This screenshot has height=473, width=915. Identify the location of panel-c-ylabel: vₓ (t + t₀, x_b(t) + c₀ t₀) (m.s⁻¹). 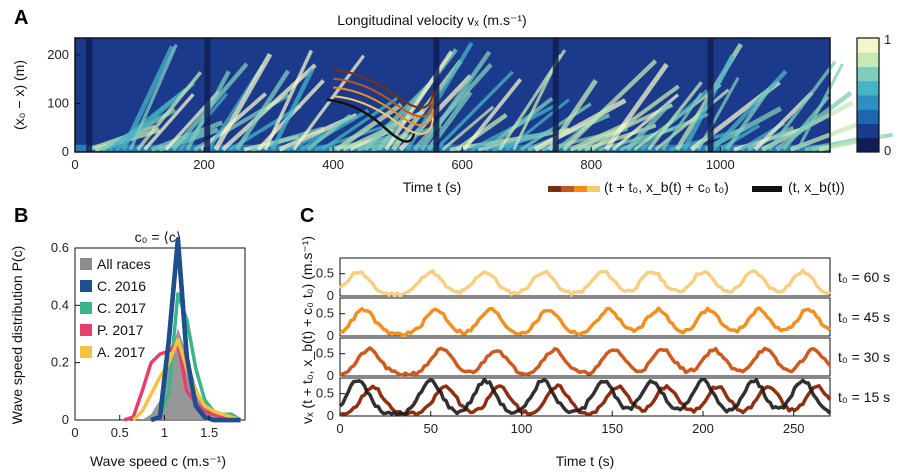
(307, 330).